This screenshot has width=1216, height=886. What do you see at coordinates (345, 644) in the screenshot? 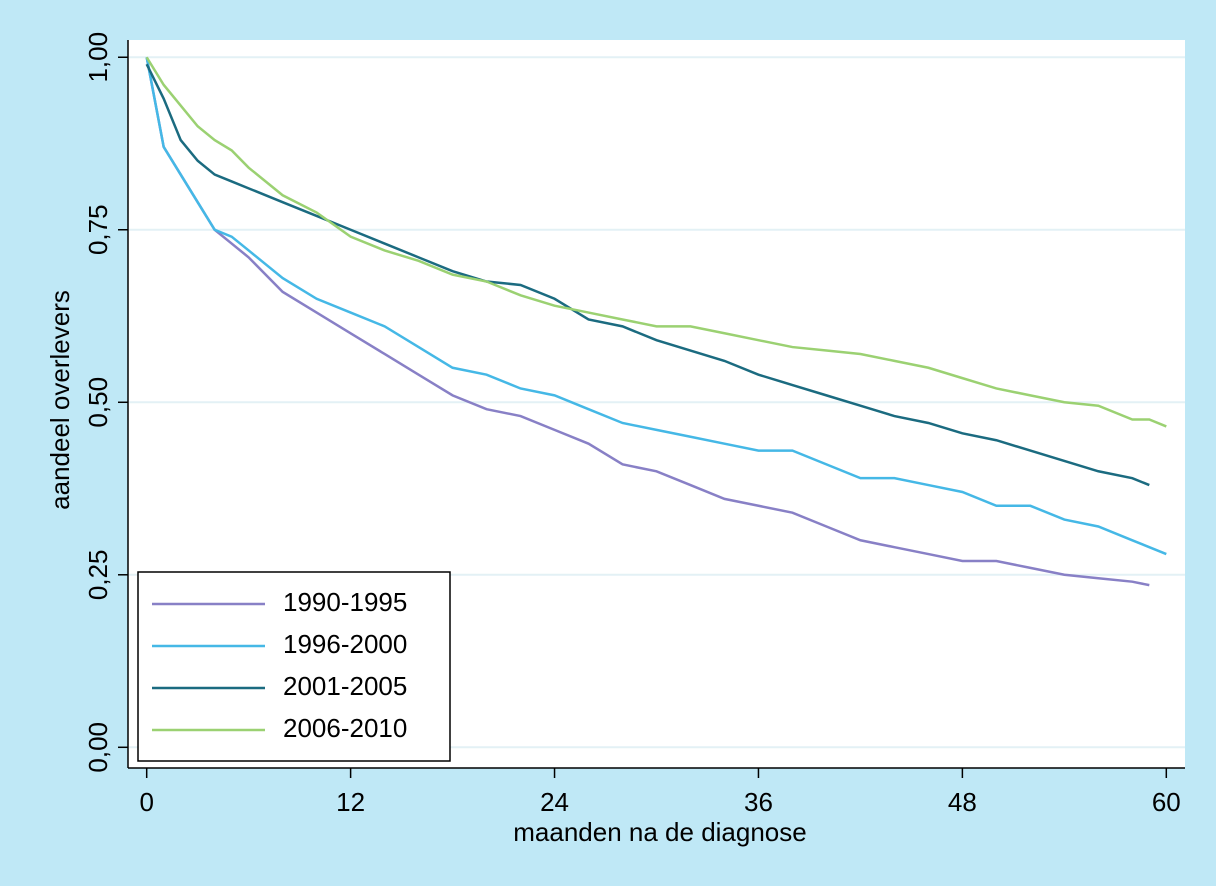
I see `legend-label: 1996-2000` at bounding box center [345, 644].